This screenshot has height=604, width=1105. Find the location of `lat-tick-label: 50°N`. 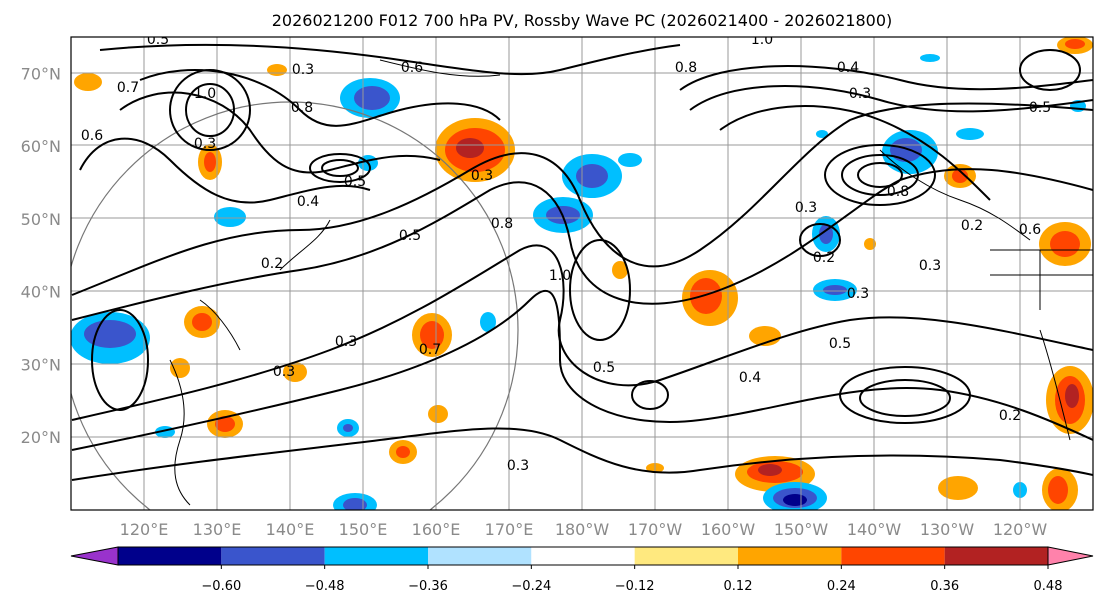

lat-tick-label: 50°N is located at coordinates (41, 219).